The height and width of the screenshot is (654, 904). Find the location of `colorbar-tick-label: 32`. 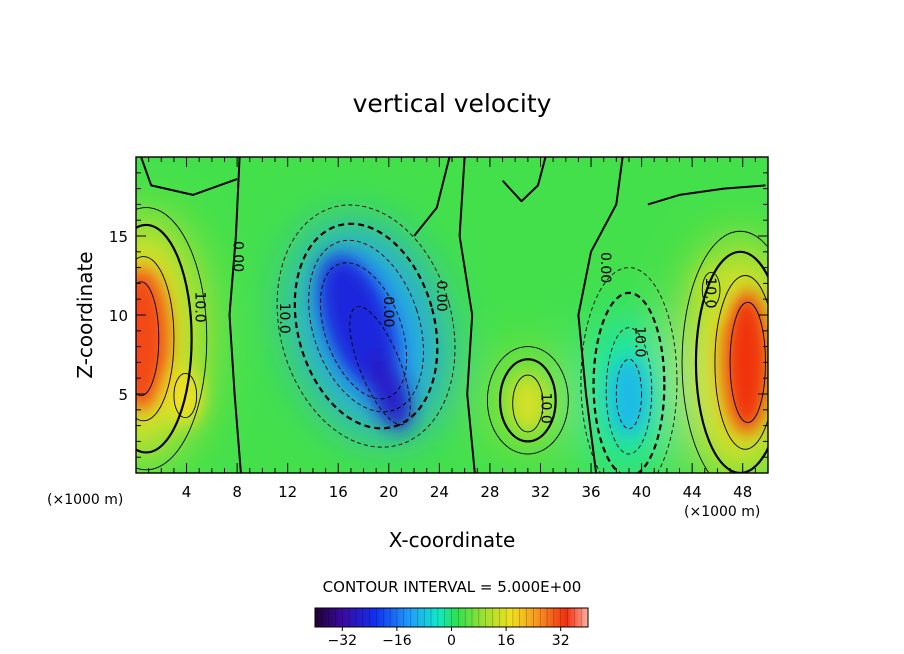

colorbar-tick-label: 32 is located at coordinates (561, 641).